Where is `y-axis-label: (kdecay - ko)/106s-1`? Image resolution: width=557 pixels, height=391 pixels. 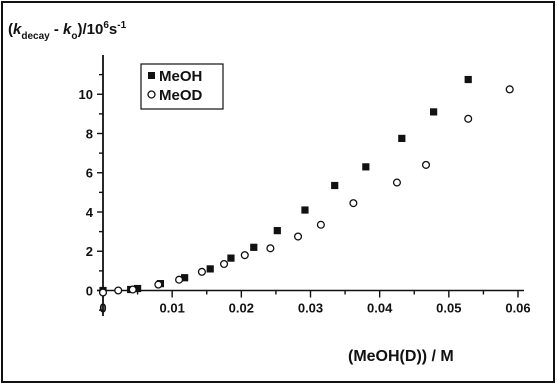
y-axis-label: (kdecay - ko)/106s-1 is located at coordinates (67, 31).